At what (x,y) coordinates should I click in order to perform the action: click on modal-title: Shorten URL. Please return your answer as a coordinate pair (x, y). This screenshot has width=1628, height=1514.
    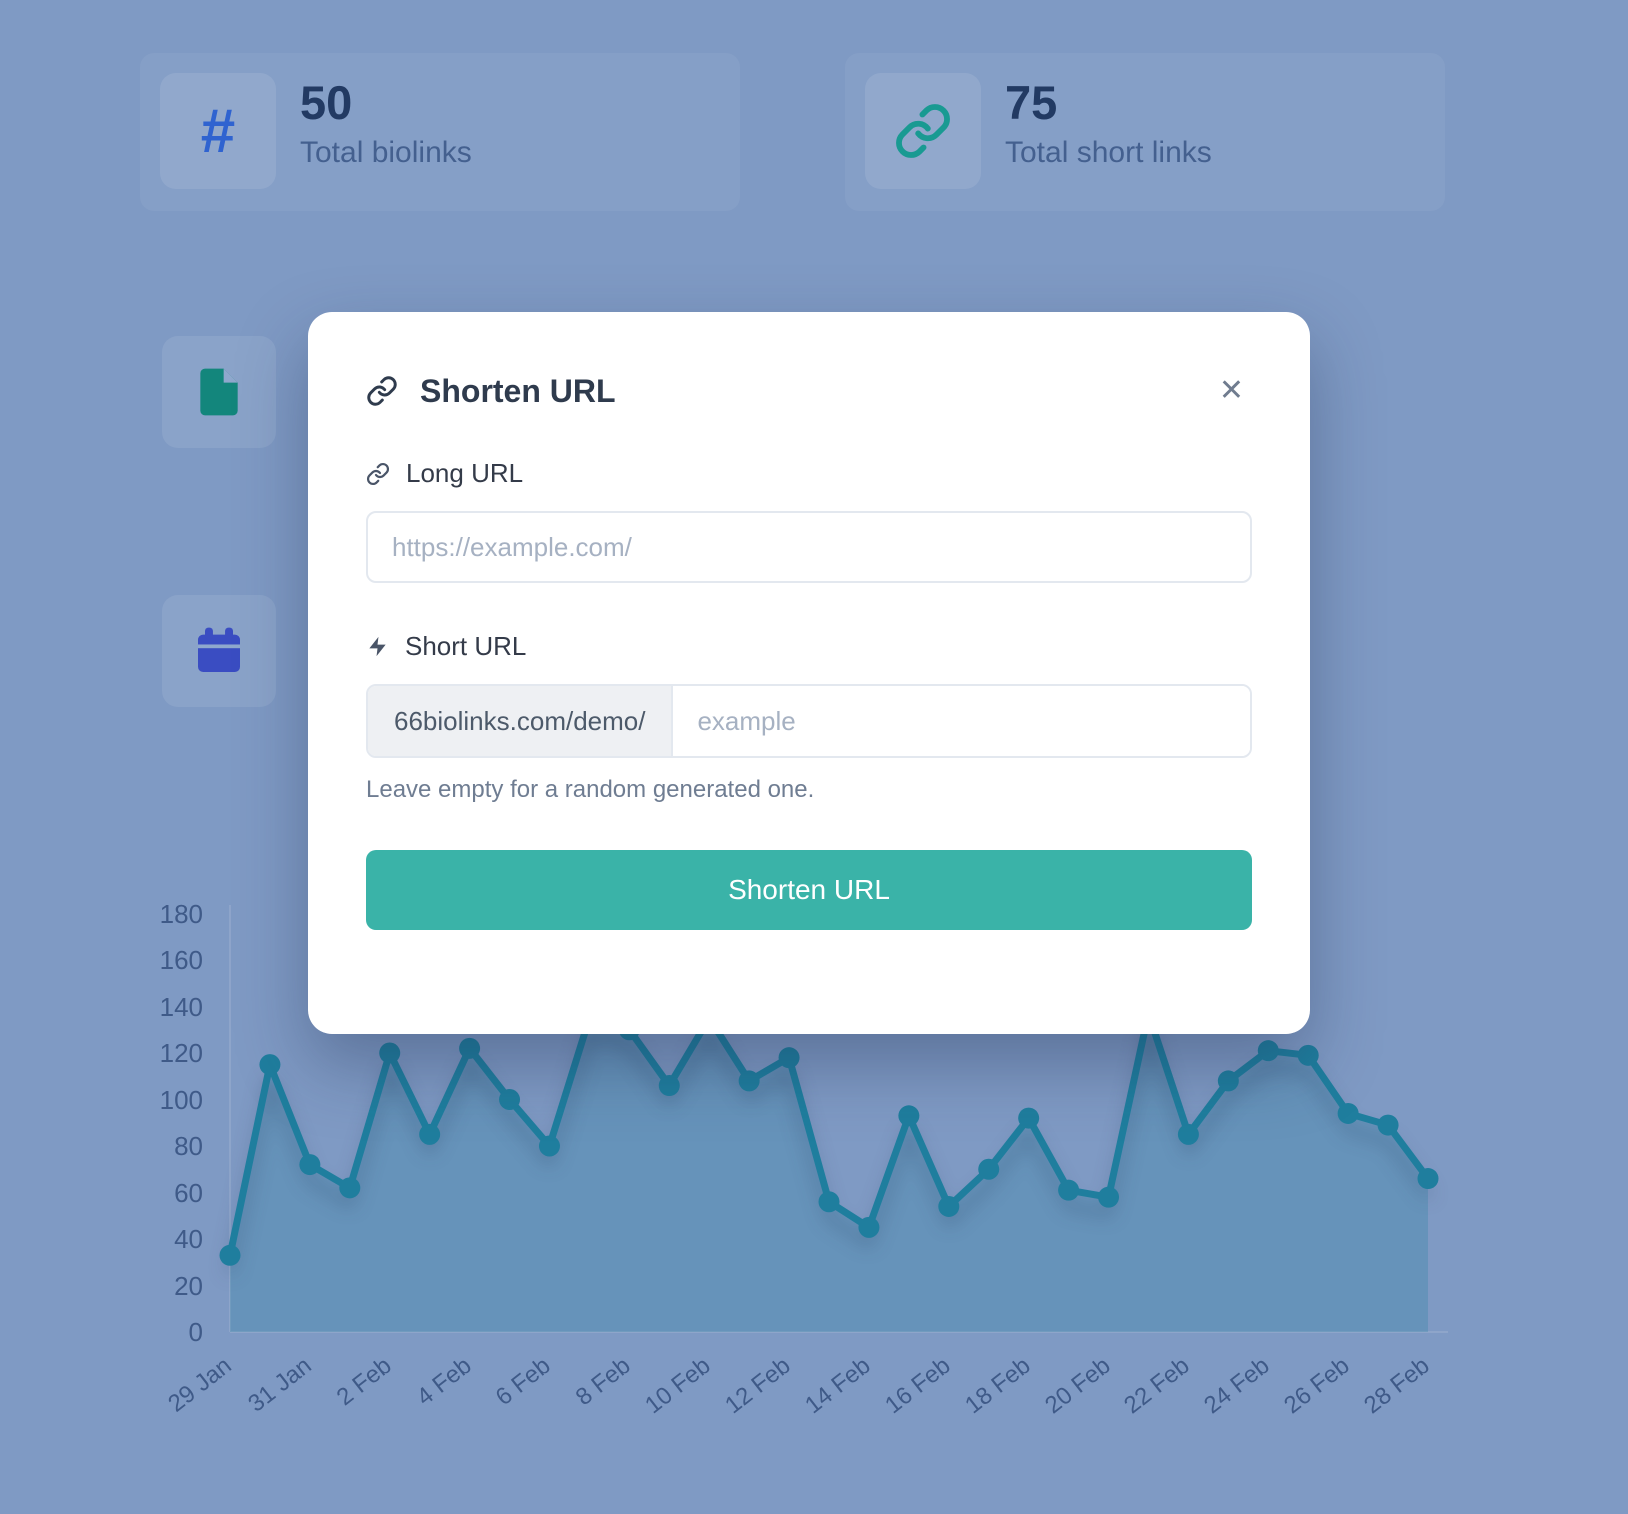
    Looking at the image, I should click on (518, 390).